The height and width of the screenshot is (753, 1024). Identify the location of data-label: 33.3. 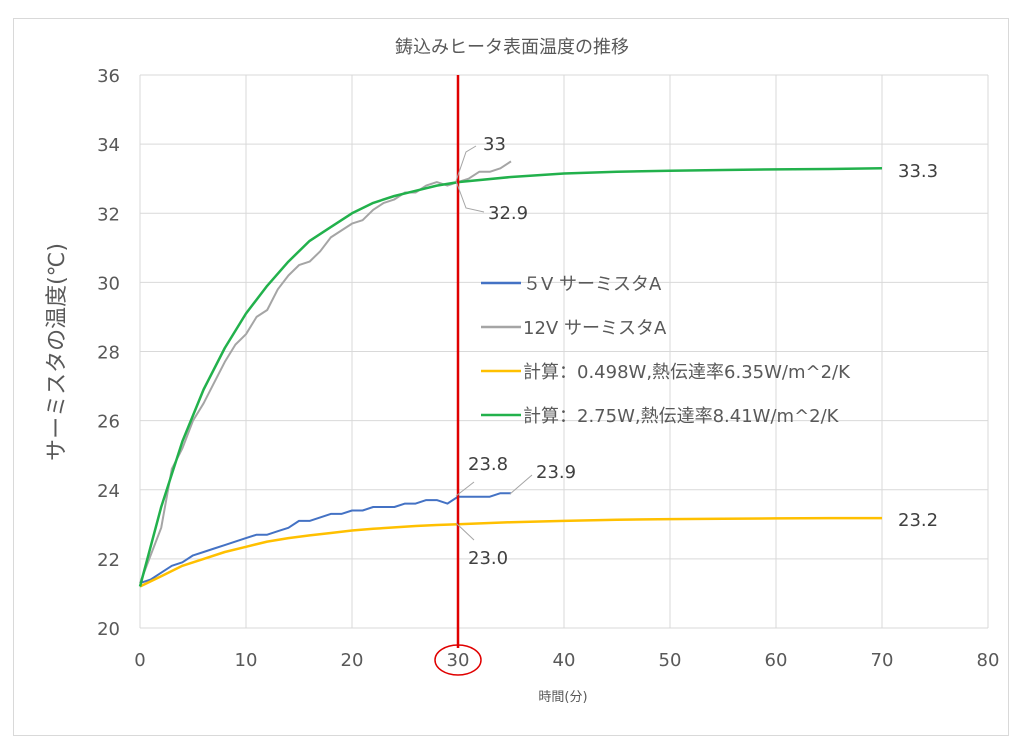
(918, 171).